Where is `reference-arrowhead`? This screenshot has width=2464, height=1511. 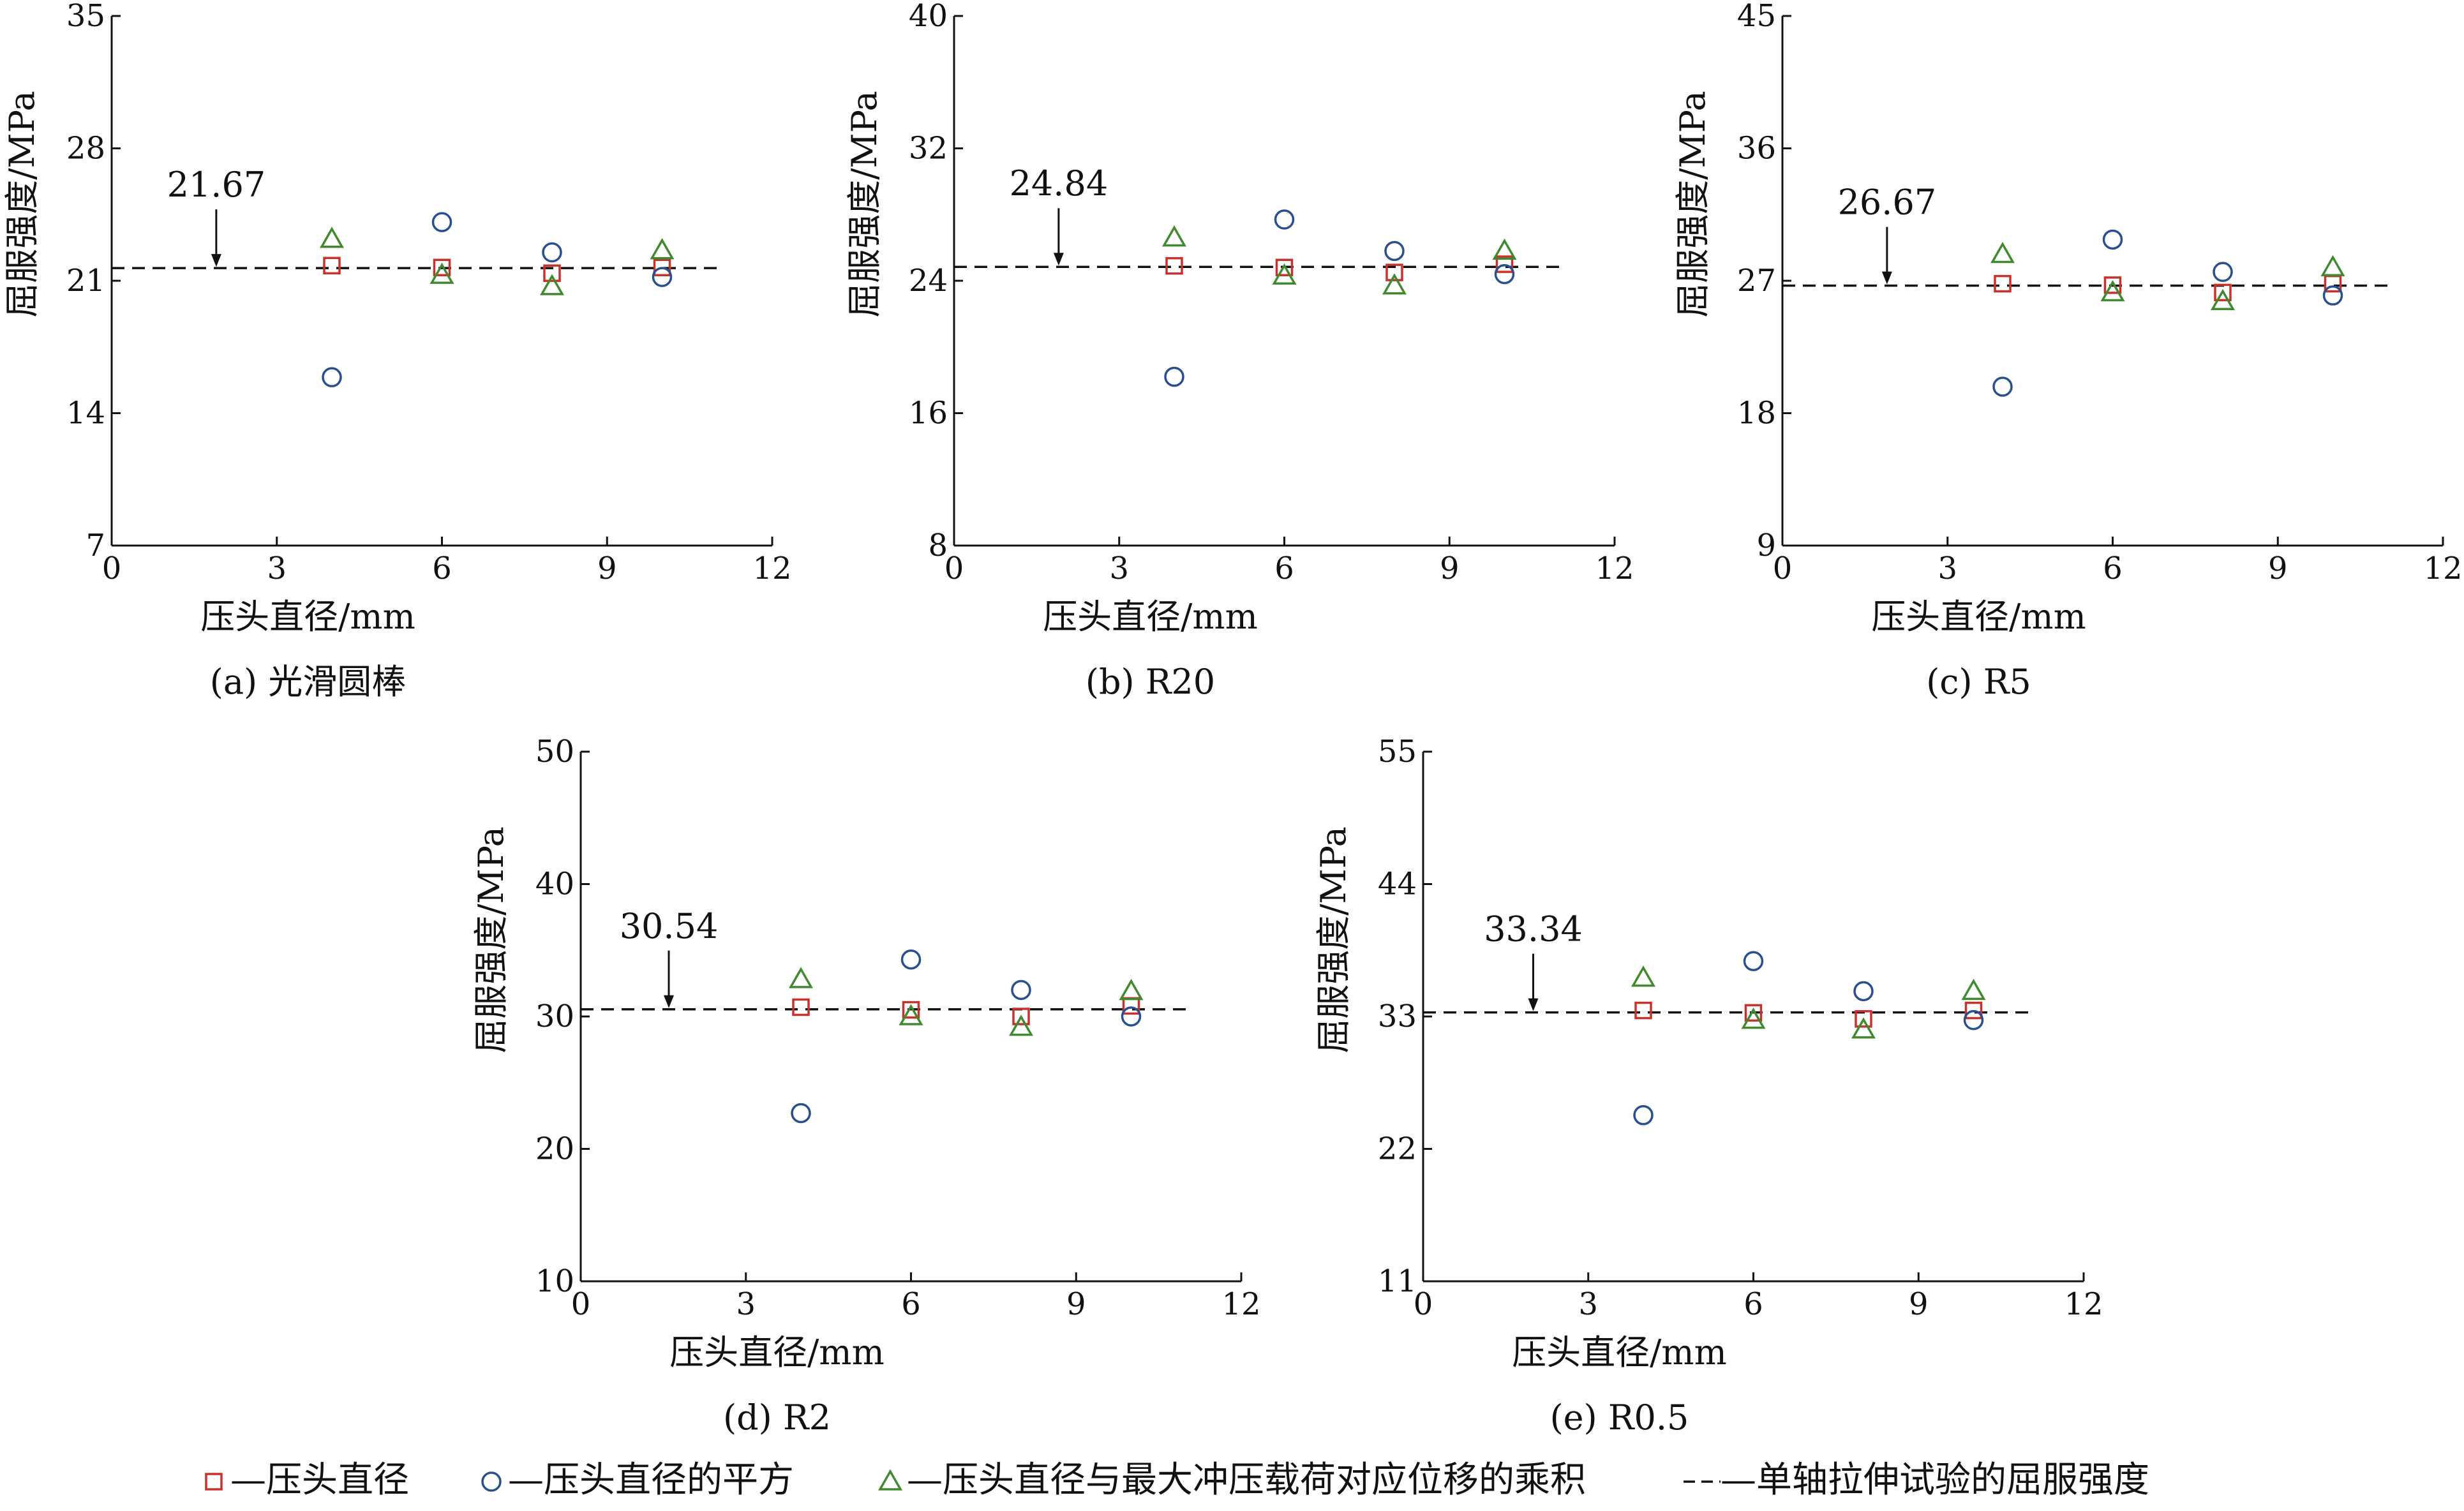
reference-arrowhead is located at coordinates (669, 1001).